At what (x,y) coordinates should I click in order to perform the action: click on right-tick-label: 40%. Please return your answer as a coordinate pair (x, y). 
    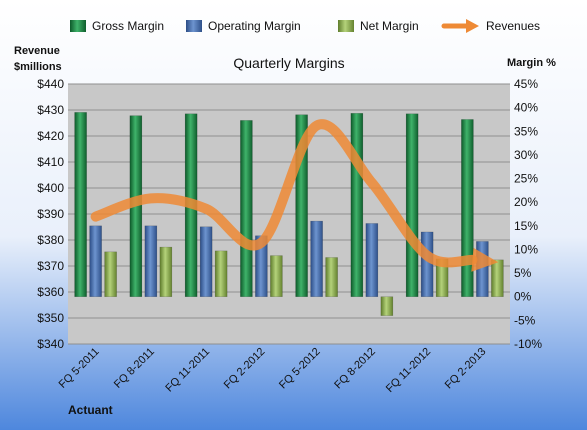
    Looking at the image, I should click on (526, 108).